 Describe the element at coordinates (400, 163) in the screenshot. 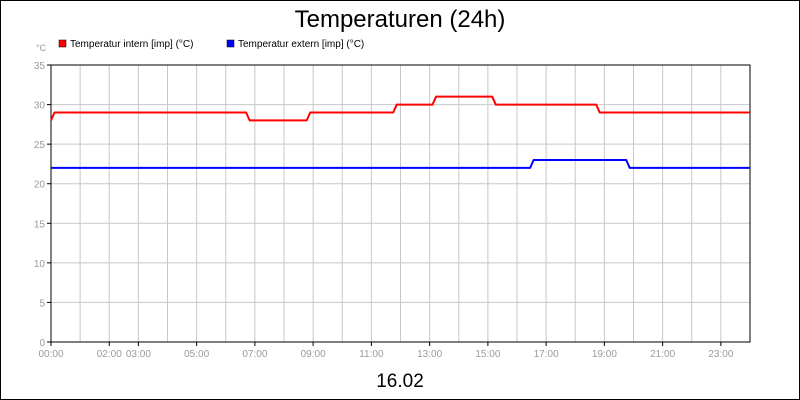

I see `series-line-extern` at that location.